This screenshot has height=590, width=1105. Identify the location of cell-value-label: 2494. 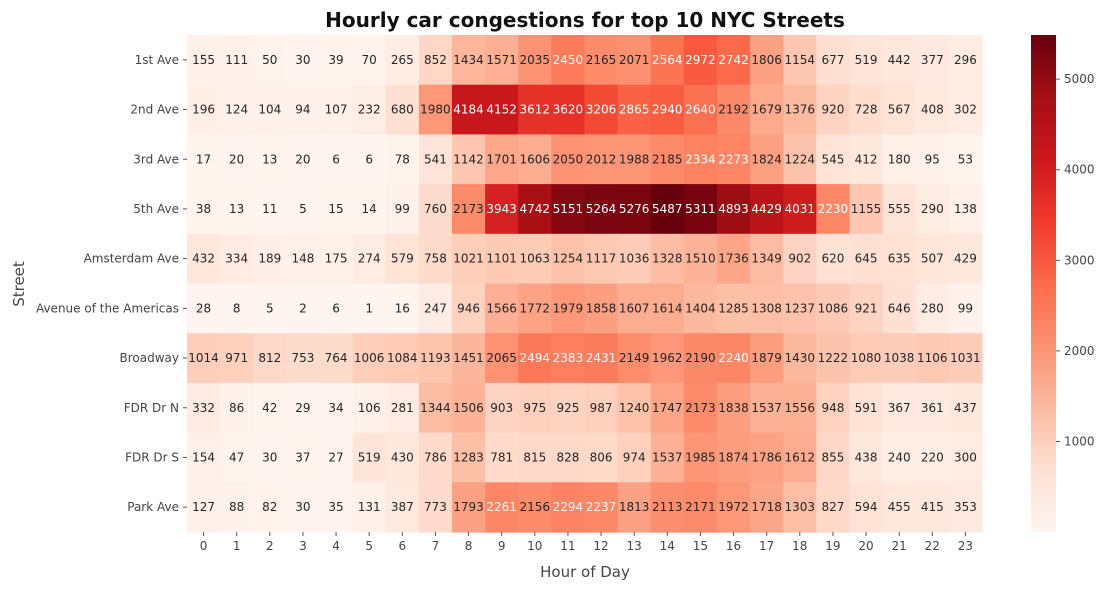
(535, 358).